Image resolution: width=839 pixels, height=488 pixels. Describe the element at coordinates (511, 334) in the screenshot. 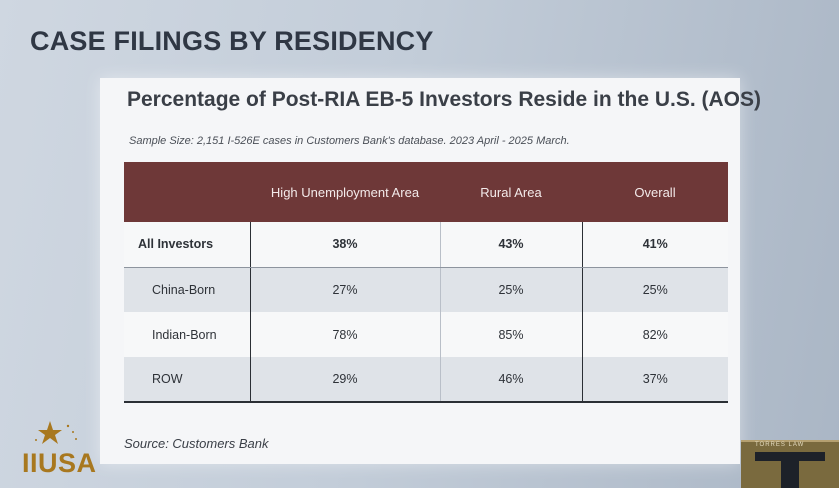

I see `cell-rural: 85%` at that location.